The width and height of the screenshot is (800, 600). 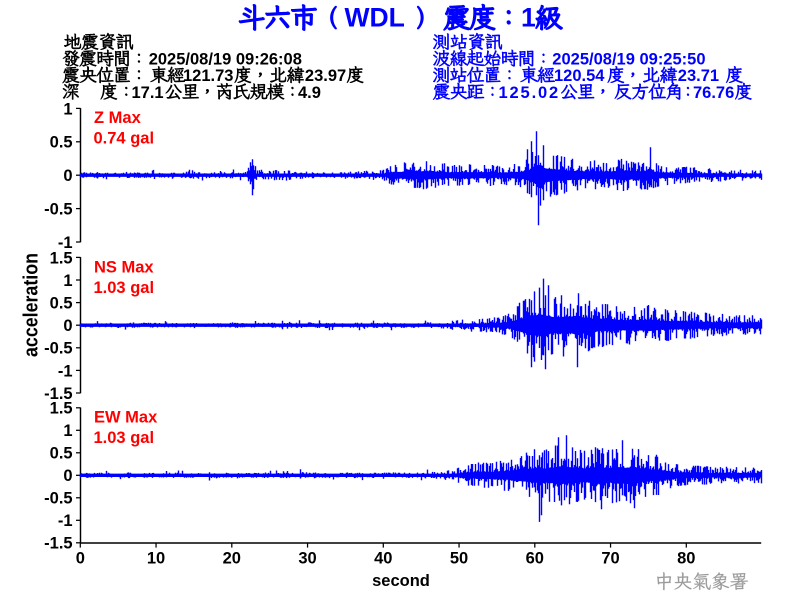 What do you see at coordinates (307, 559) in the screenshot?
I see `svg-text: 30` at bounding box center [307, 559].